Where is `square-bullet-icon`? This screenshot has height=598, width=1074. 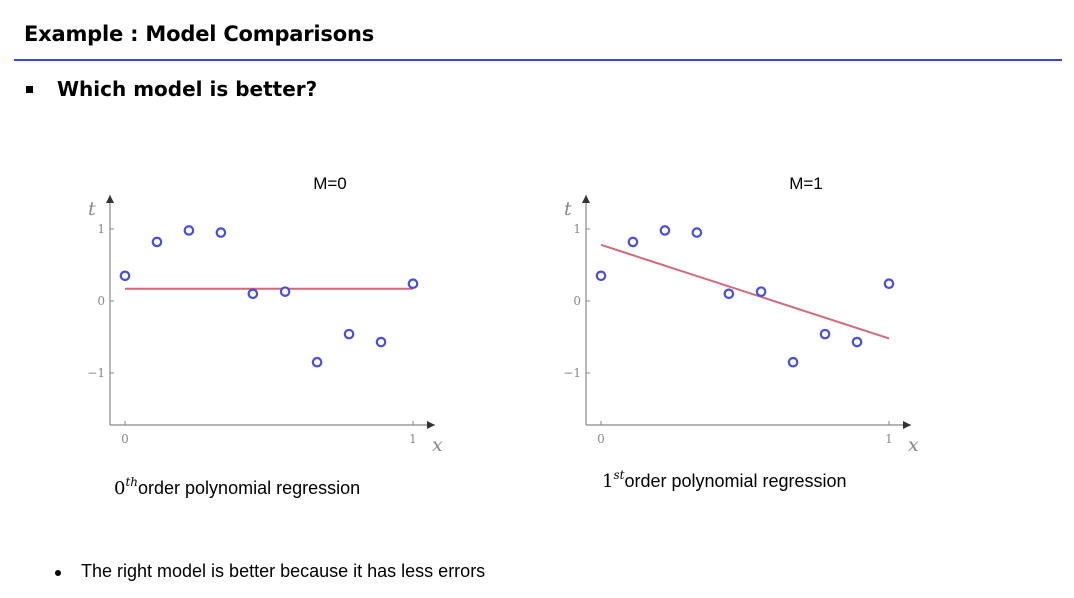 square-bullet-icon is located at coordinates (29, 89).